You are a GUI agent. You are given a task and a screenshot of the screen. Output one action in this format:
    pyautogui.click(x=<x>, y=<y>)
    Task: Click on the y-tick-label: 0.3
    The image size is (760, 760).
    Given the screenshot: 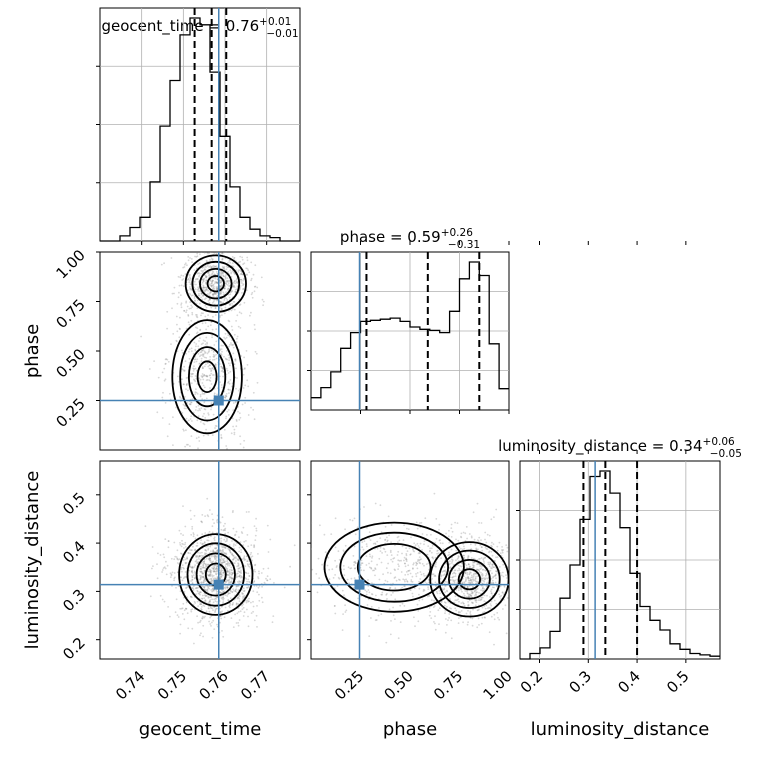 What is the action you would take?
    pyautogui.click(x=74, y=600)
    